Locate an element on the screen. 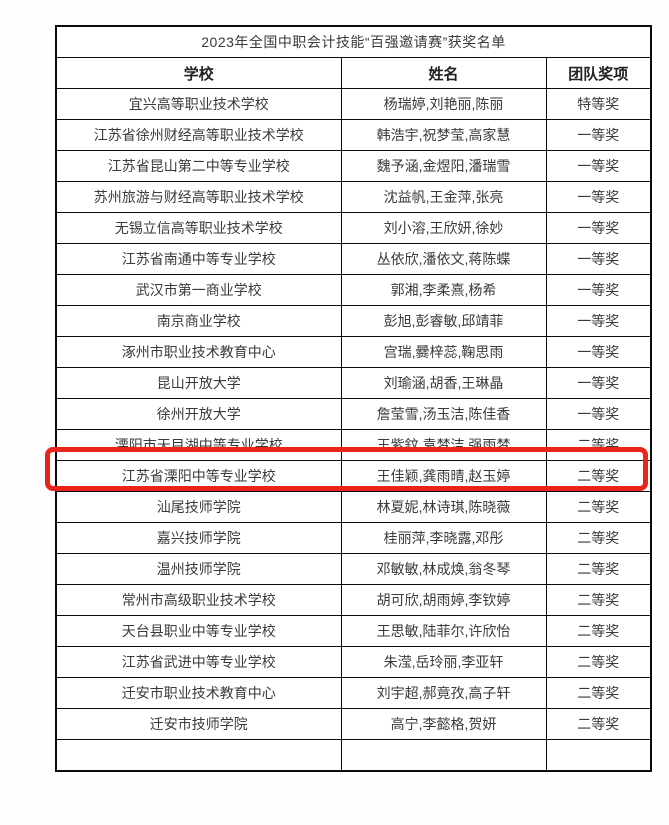 The width and height of the screenshot is (669, 825). school-cell: 涿州市职业技术教育中心 is located at coordinates (198, 352).